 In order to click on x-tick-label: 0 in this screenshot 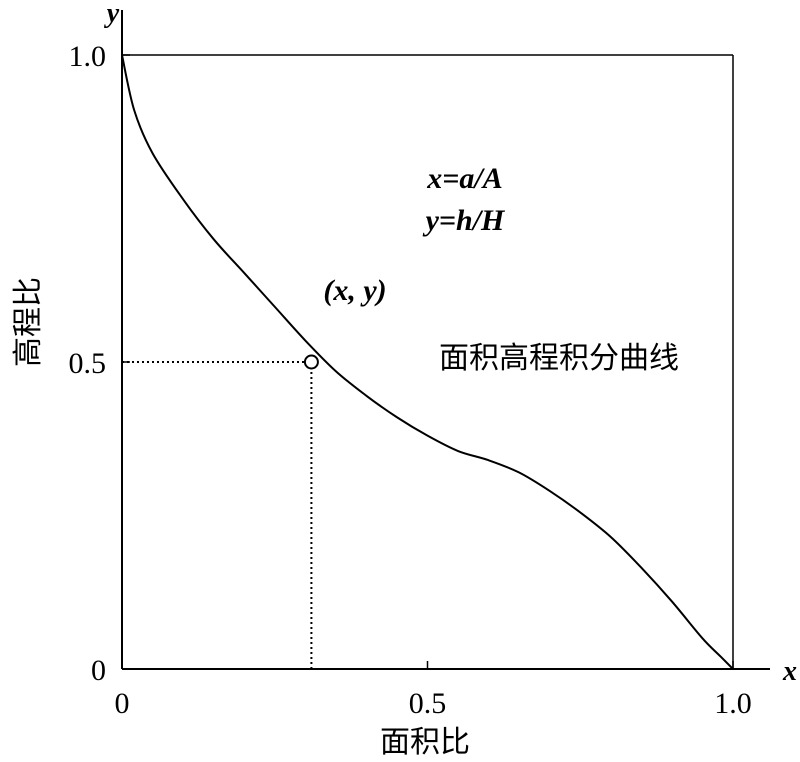, I will do `click(122, 703)`.